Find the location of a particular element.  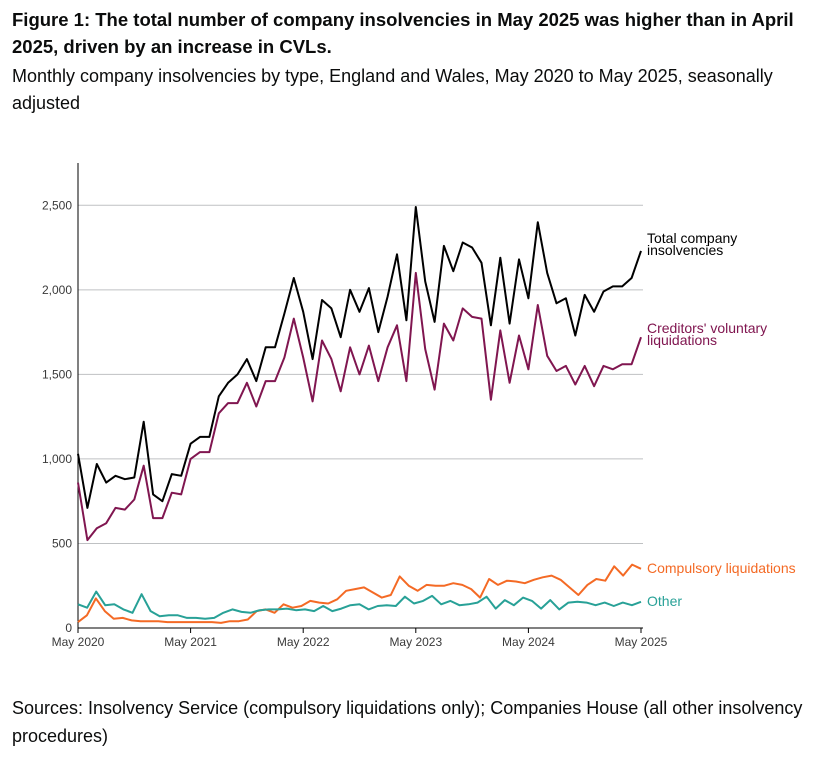

series-label: insolvencies is located at coordinates (685, 250).